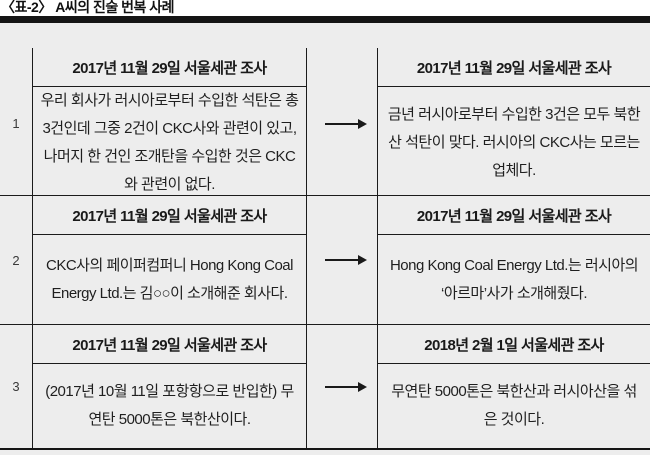  What do you see at coordinates (325, 19) in the screenshot?
I see `title-rule` at bounding box center [325, 19].